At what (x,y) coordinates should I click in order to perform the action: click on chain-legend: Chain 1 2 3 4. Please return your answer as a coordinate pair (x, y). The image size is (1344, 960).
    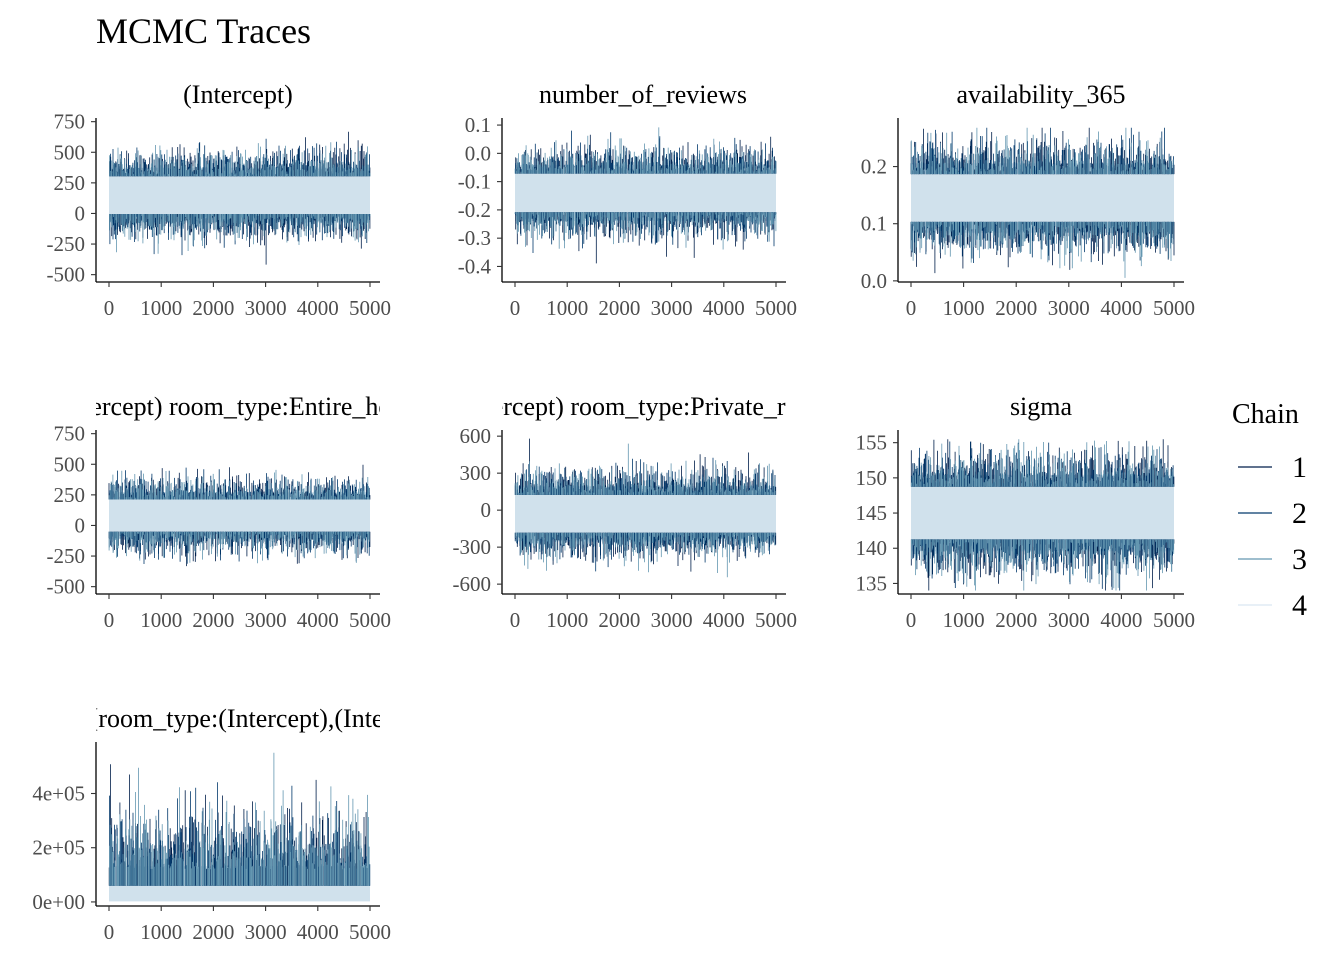
    Looking at the image, I should click on (1269, 510).